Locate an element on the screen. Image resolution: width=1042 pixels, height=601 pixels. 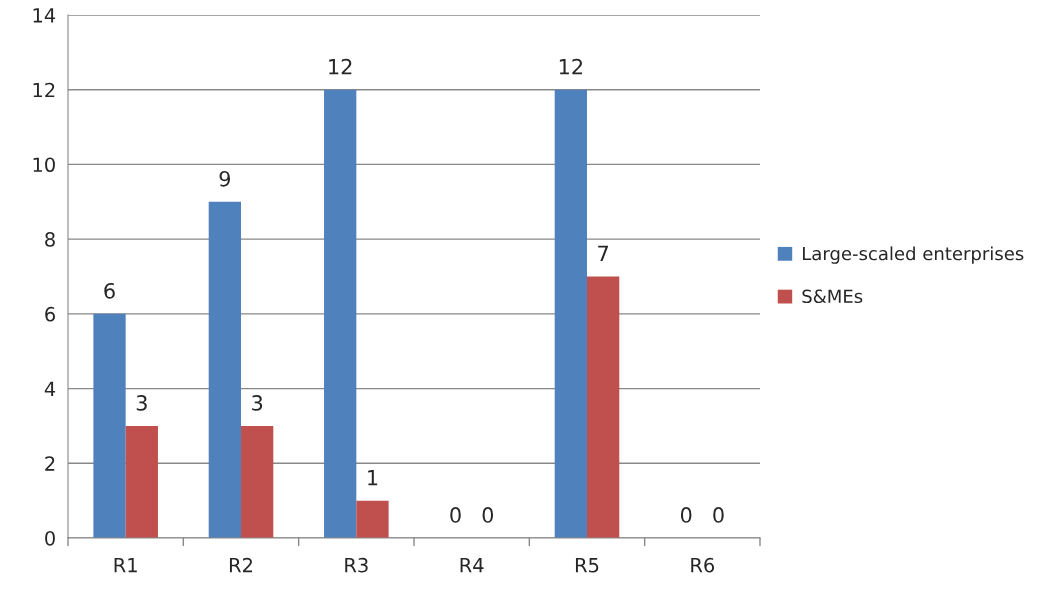
data-label: 9 is located at coordinates (225, 178).